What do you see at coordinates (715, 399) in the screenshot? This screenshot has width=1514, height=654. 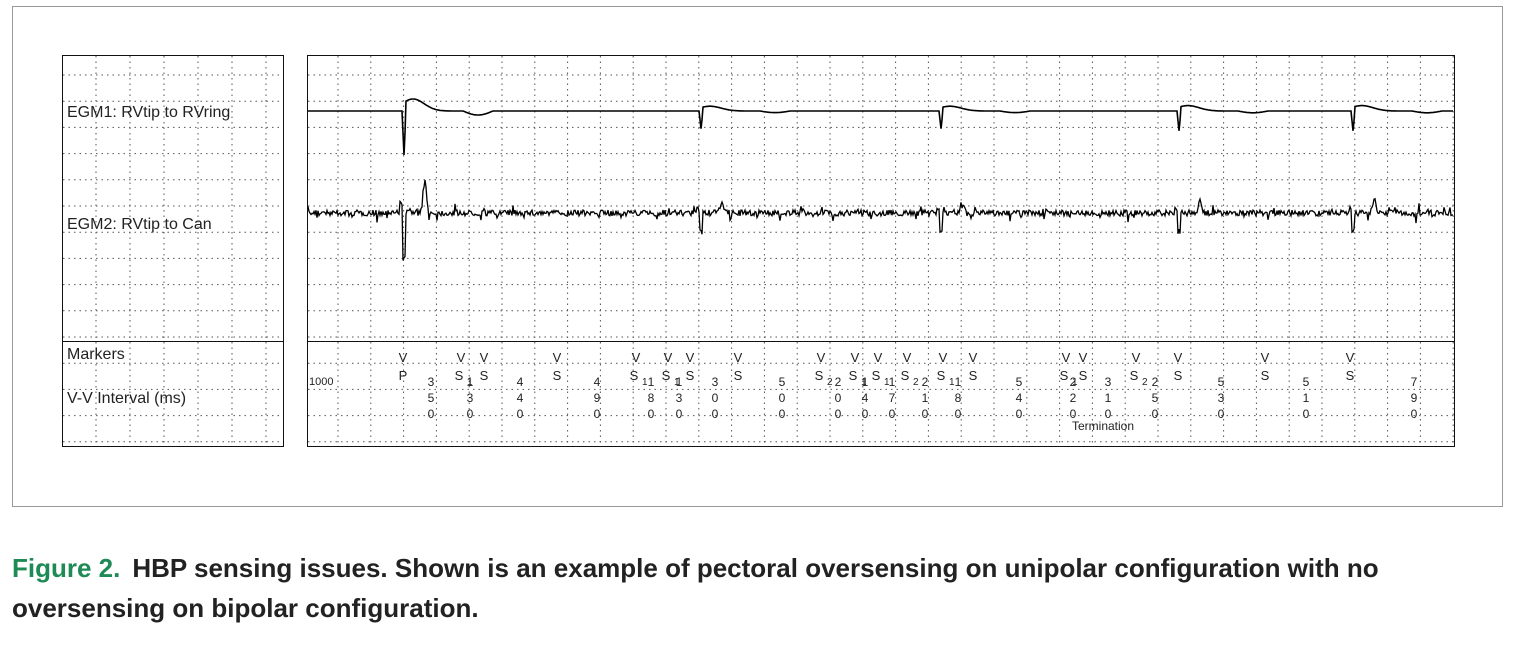 I see `interval: 300` at bounding box center [715, 399].